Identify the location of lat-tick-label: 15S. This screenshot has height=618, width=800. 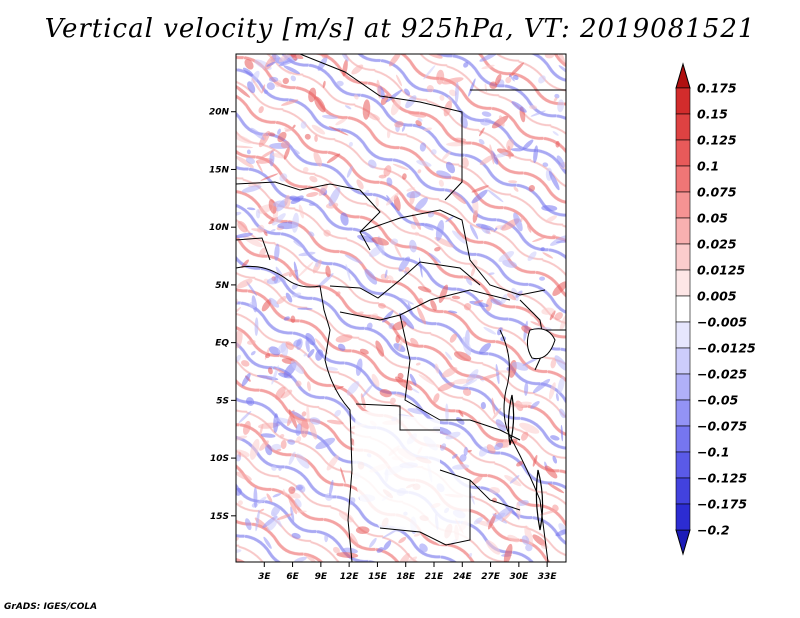
(219, 517).